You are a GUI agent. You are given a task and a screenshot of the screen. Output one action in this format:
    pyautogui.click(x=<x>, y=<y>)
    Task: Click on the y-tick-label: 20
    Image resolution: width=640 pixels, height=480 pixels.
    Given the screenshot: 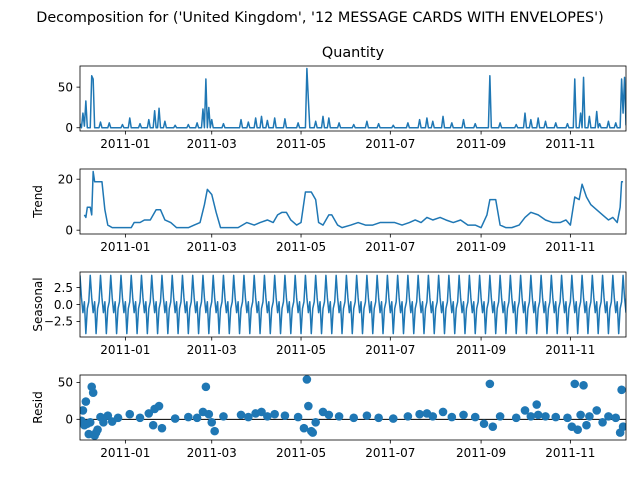 What is the action you would take?
    pyautogui.click(x=65, y=179)
    